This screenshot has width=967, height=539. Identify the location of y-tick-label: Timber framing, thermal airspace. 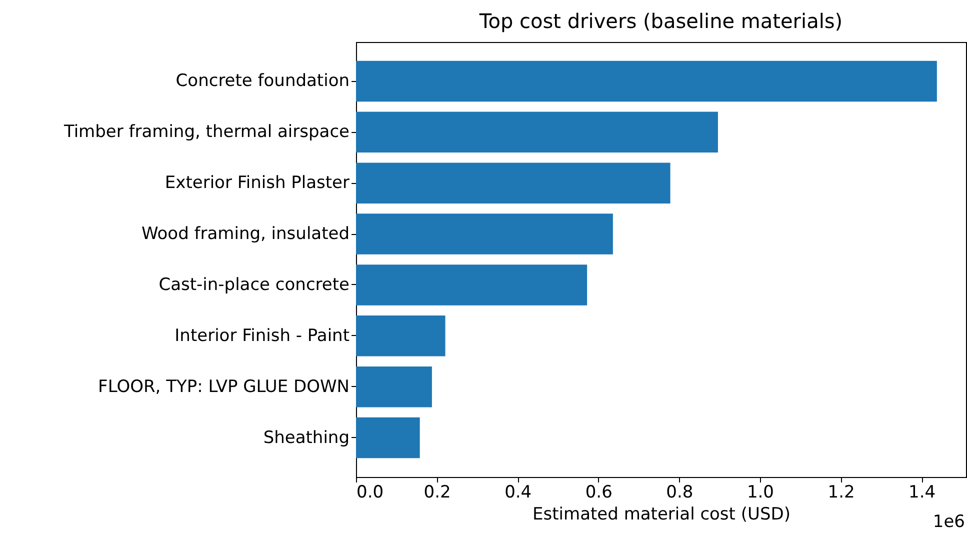
(206, 132).